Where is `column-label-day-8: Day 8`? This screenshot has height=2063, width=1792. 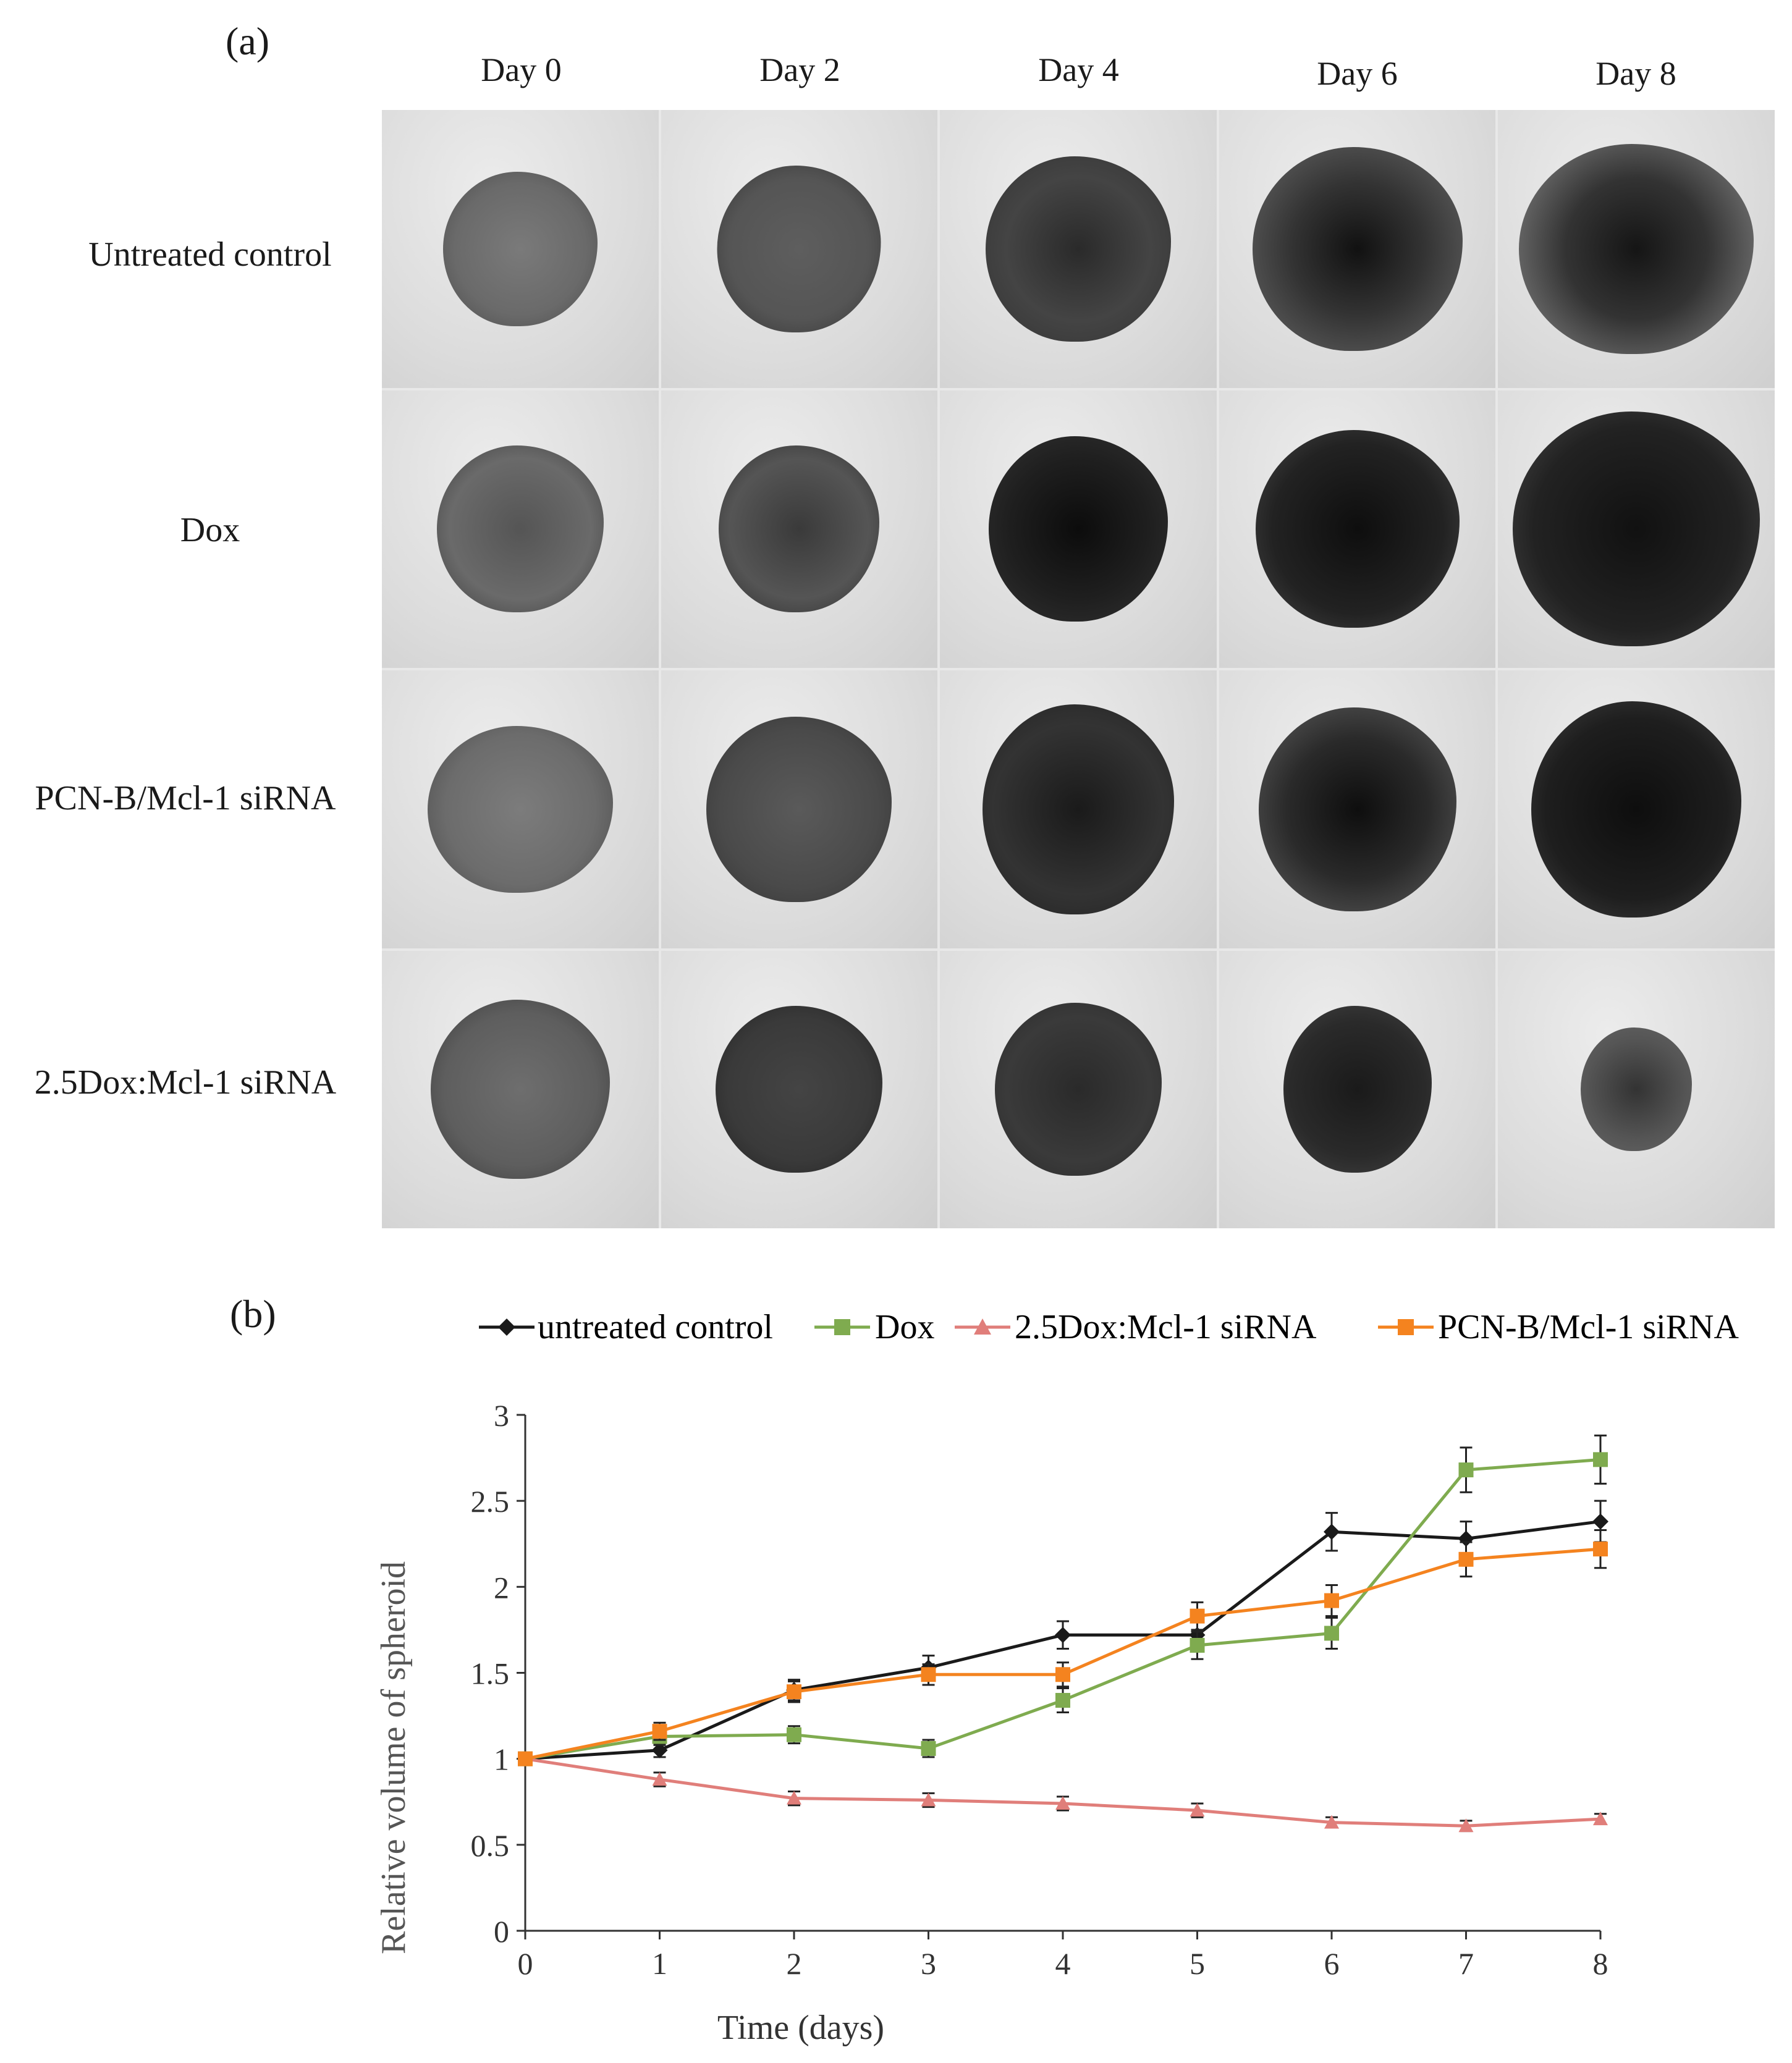
column-label-day-8: Day 8 is located at coordinates (1635, 73).